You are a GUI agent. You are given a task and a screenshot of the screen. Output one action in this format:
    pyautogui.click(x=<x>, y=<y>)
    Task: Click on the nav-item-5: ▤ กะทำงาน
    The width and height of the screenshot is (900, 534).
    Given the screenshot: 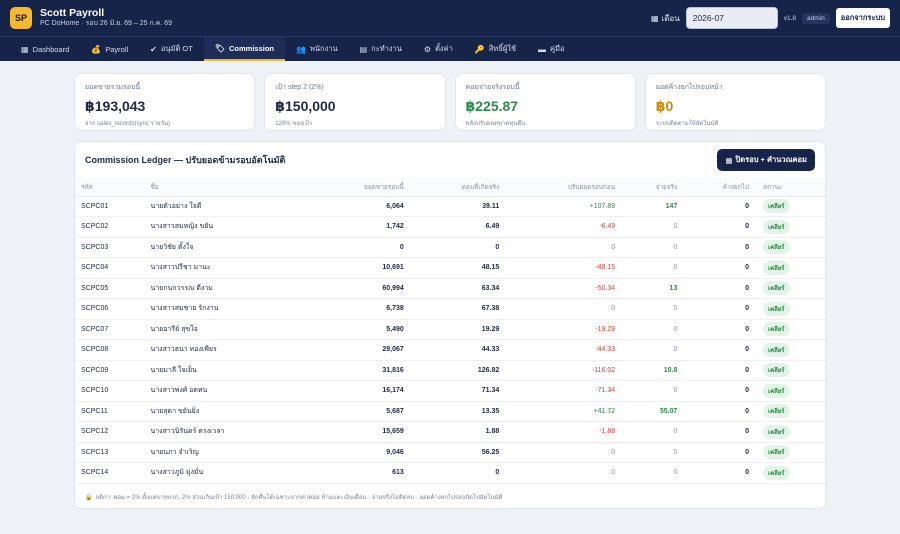 What is the action you would take?
    pyautogui.click(x=381, y=49)
    